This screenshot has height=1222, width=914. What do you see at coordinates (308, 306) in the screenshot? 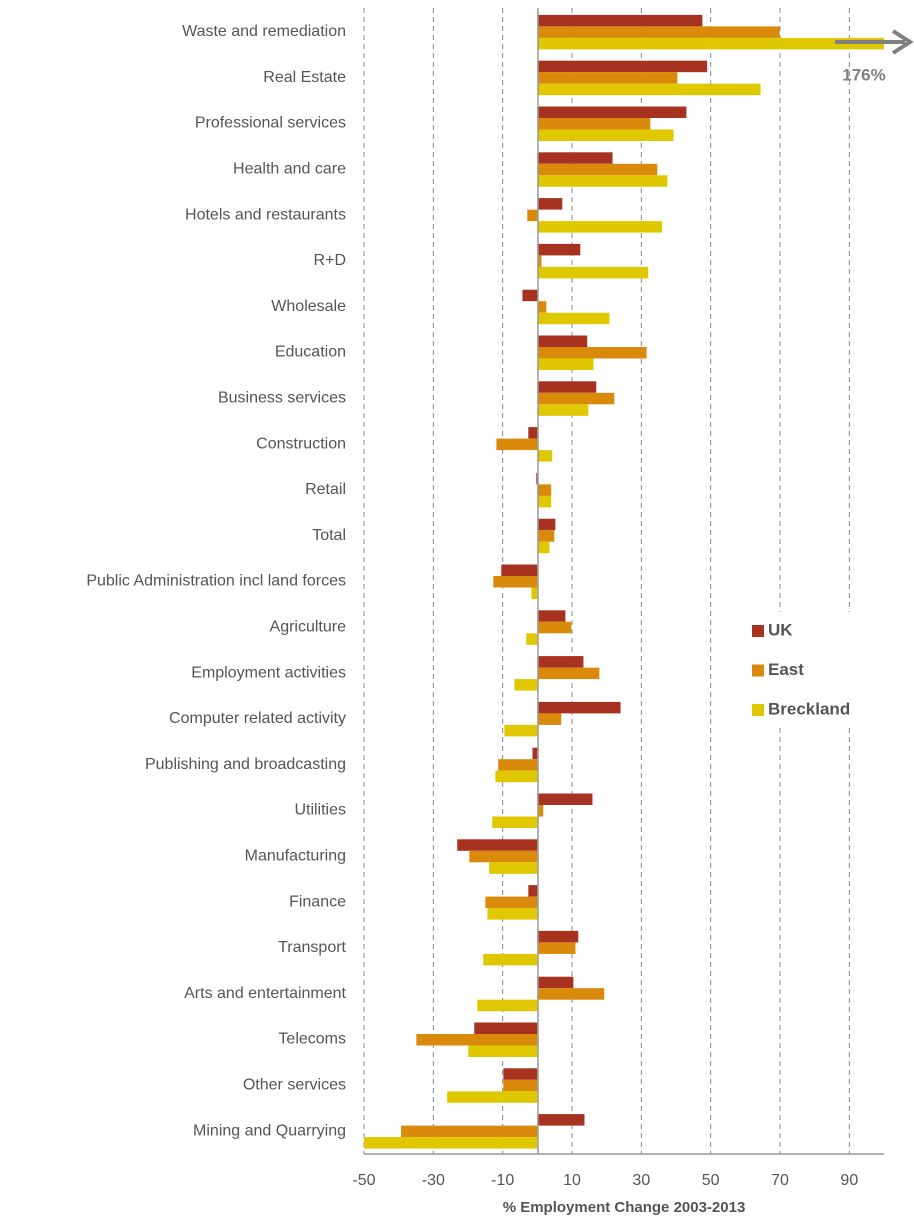
I see `y-tick-label: Wholesale` at bounding box center [308, 306].